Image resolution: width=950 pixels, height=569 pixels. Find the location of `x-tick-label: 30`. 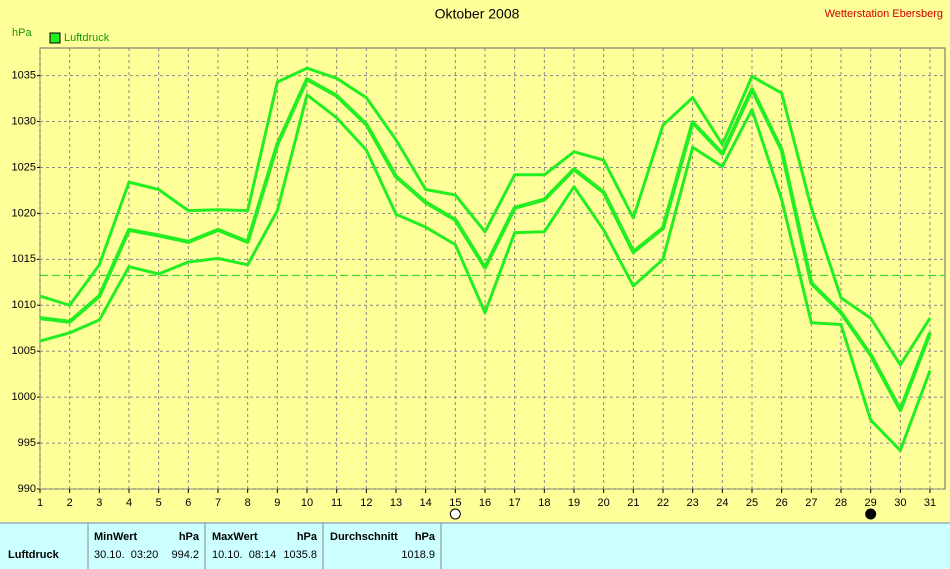

x-tick-label: 30 is located at coordinates (900, 503).